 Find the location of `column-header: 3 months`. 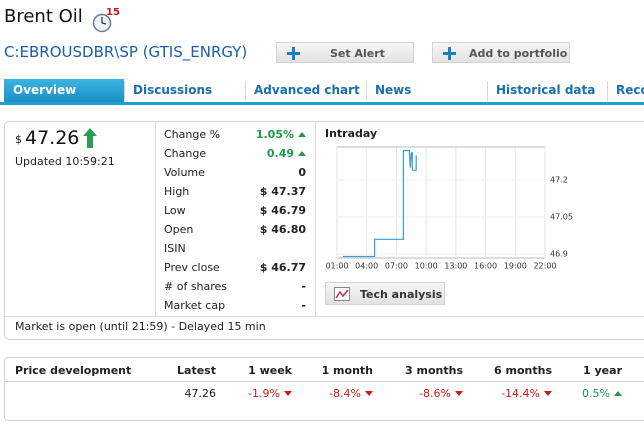

column-header: 3 months is located at coordinates (434, 370).